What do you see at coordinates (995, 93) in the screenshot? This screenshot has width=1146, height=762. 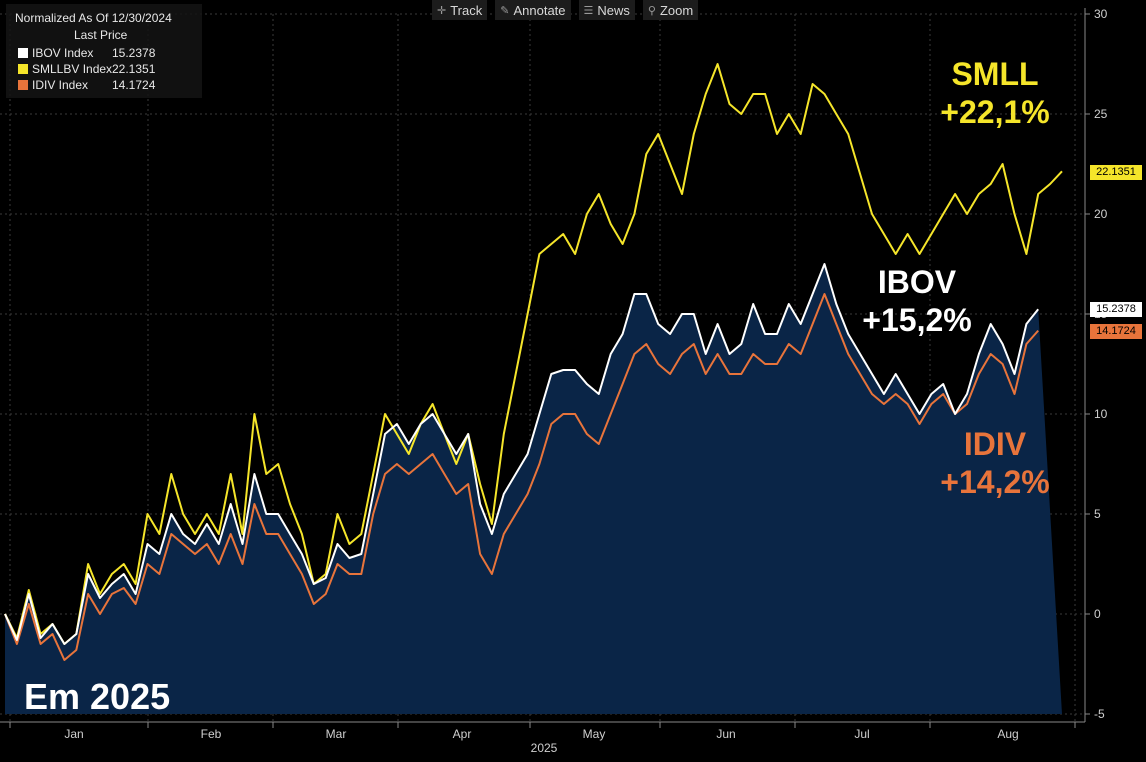 I see `annotation-smll: SMLL +22,1%` at bounding box center [995, 93].